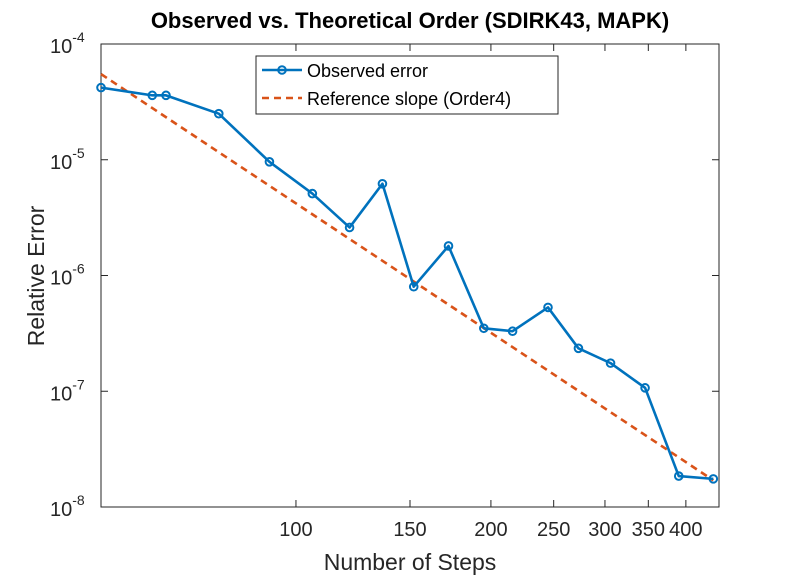 Image resolution: width=793 pixels, height=580 pixels. Describe the element at coordinates (67, 506) in the screenshot. I see `y-tick-label: 10⁻⁸` at that location.